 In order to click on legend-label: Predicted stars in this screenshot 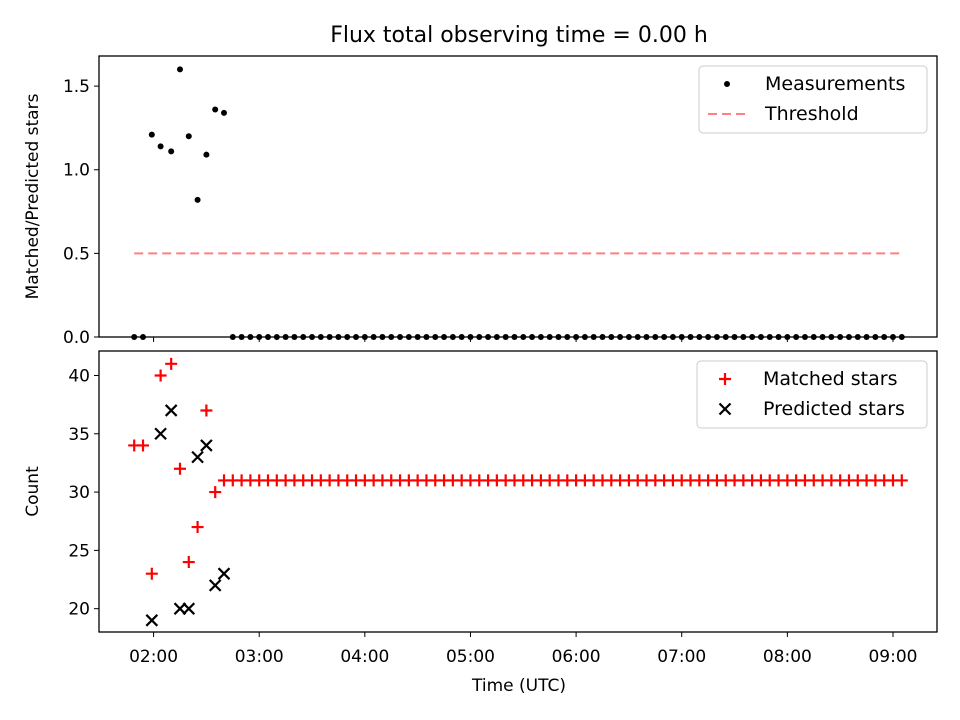, I will do `click(834, 409)`.